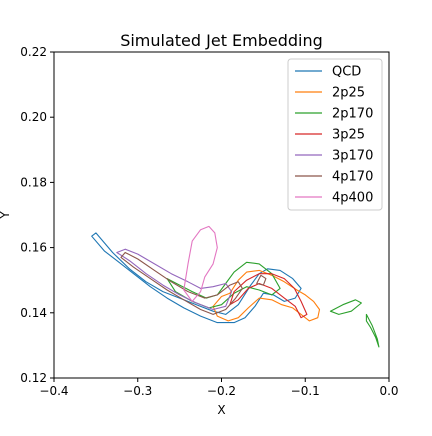 This screenshot has height=436, width=432. I want to click on series-3p25, so click(268, 296).